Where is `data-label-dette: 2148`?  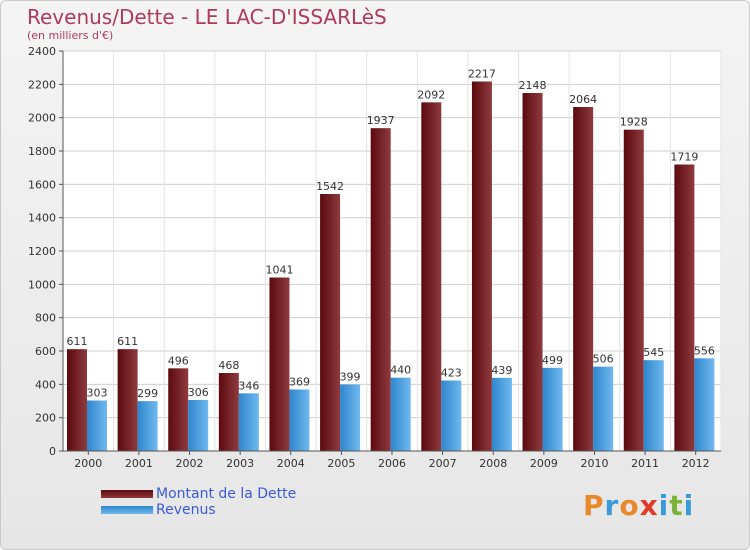 data-label-dette: 2148 is located at coordinates (533, 85).